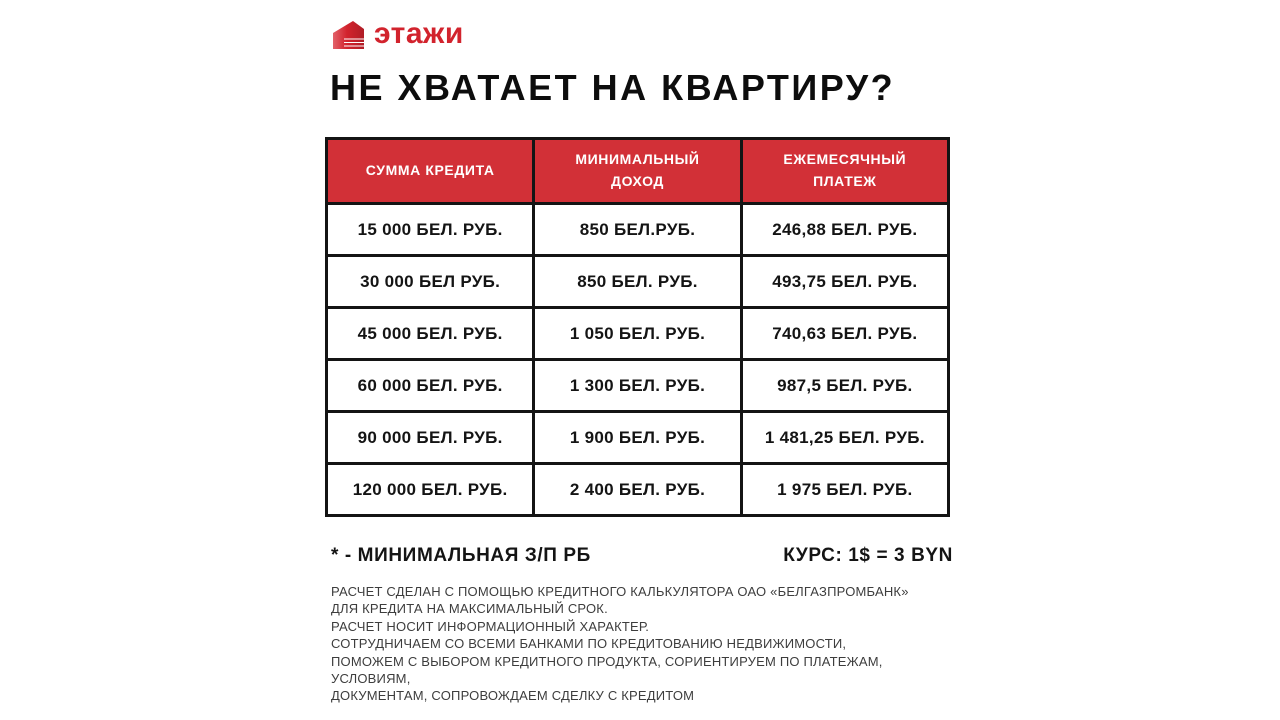 Image resolution: width=1280 pixels, height=720 pixels. What do you see at coordinates (430, 171) in the screenshot?
I see `column-header-credit-sum: СУММА КРЕДИТА` at bounding box center [430, 171].